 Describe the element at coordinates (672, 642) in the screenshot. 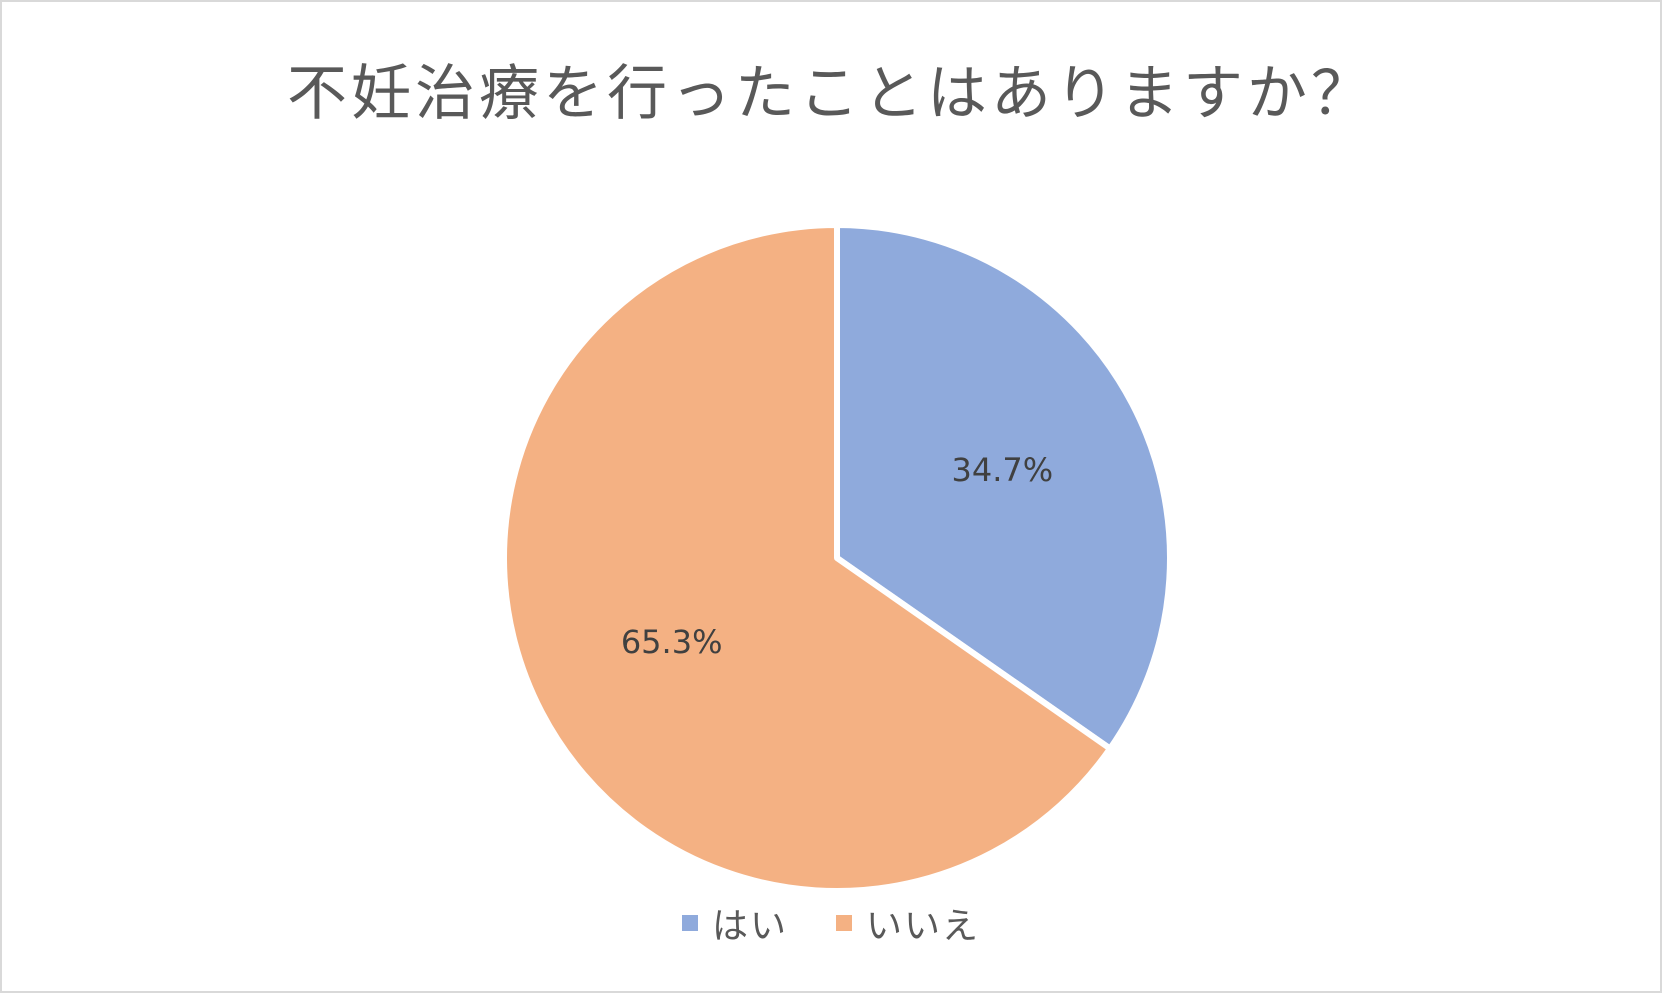

I see `data-label-no: 65.3%` at that location.